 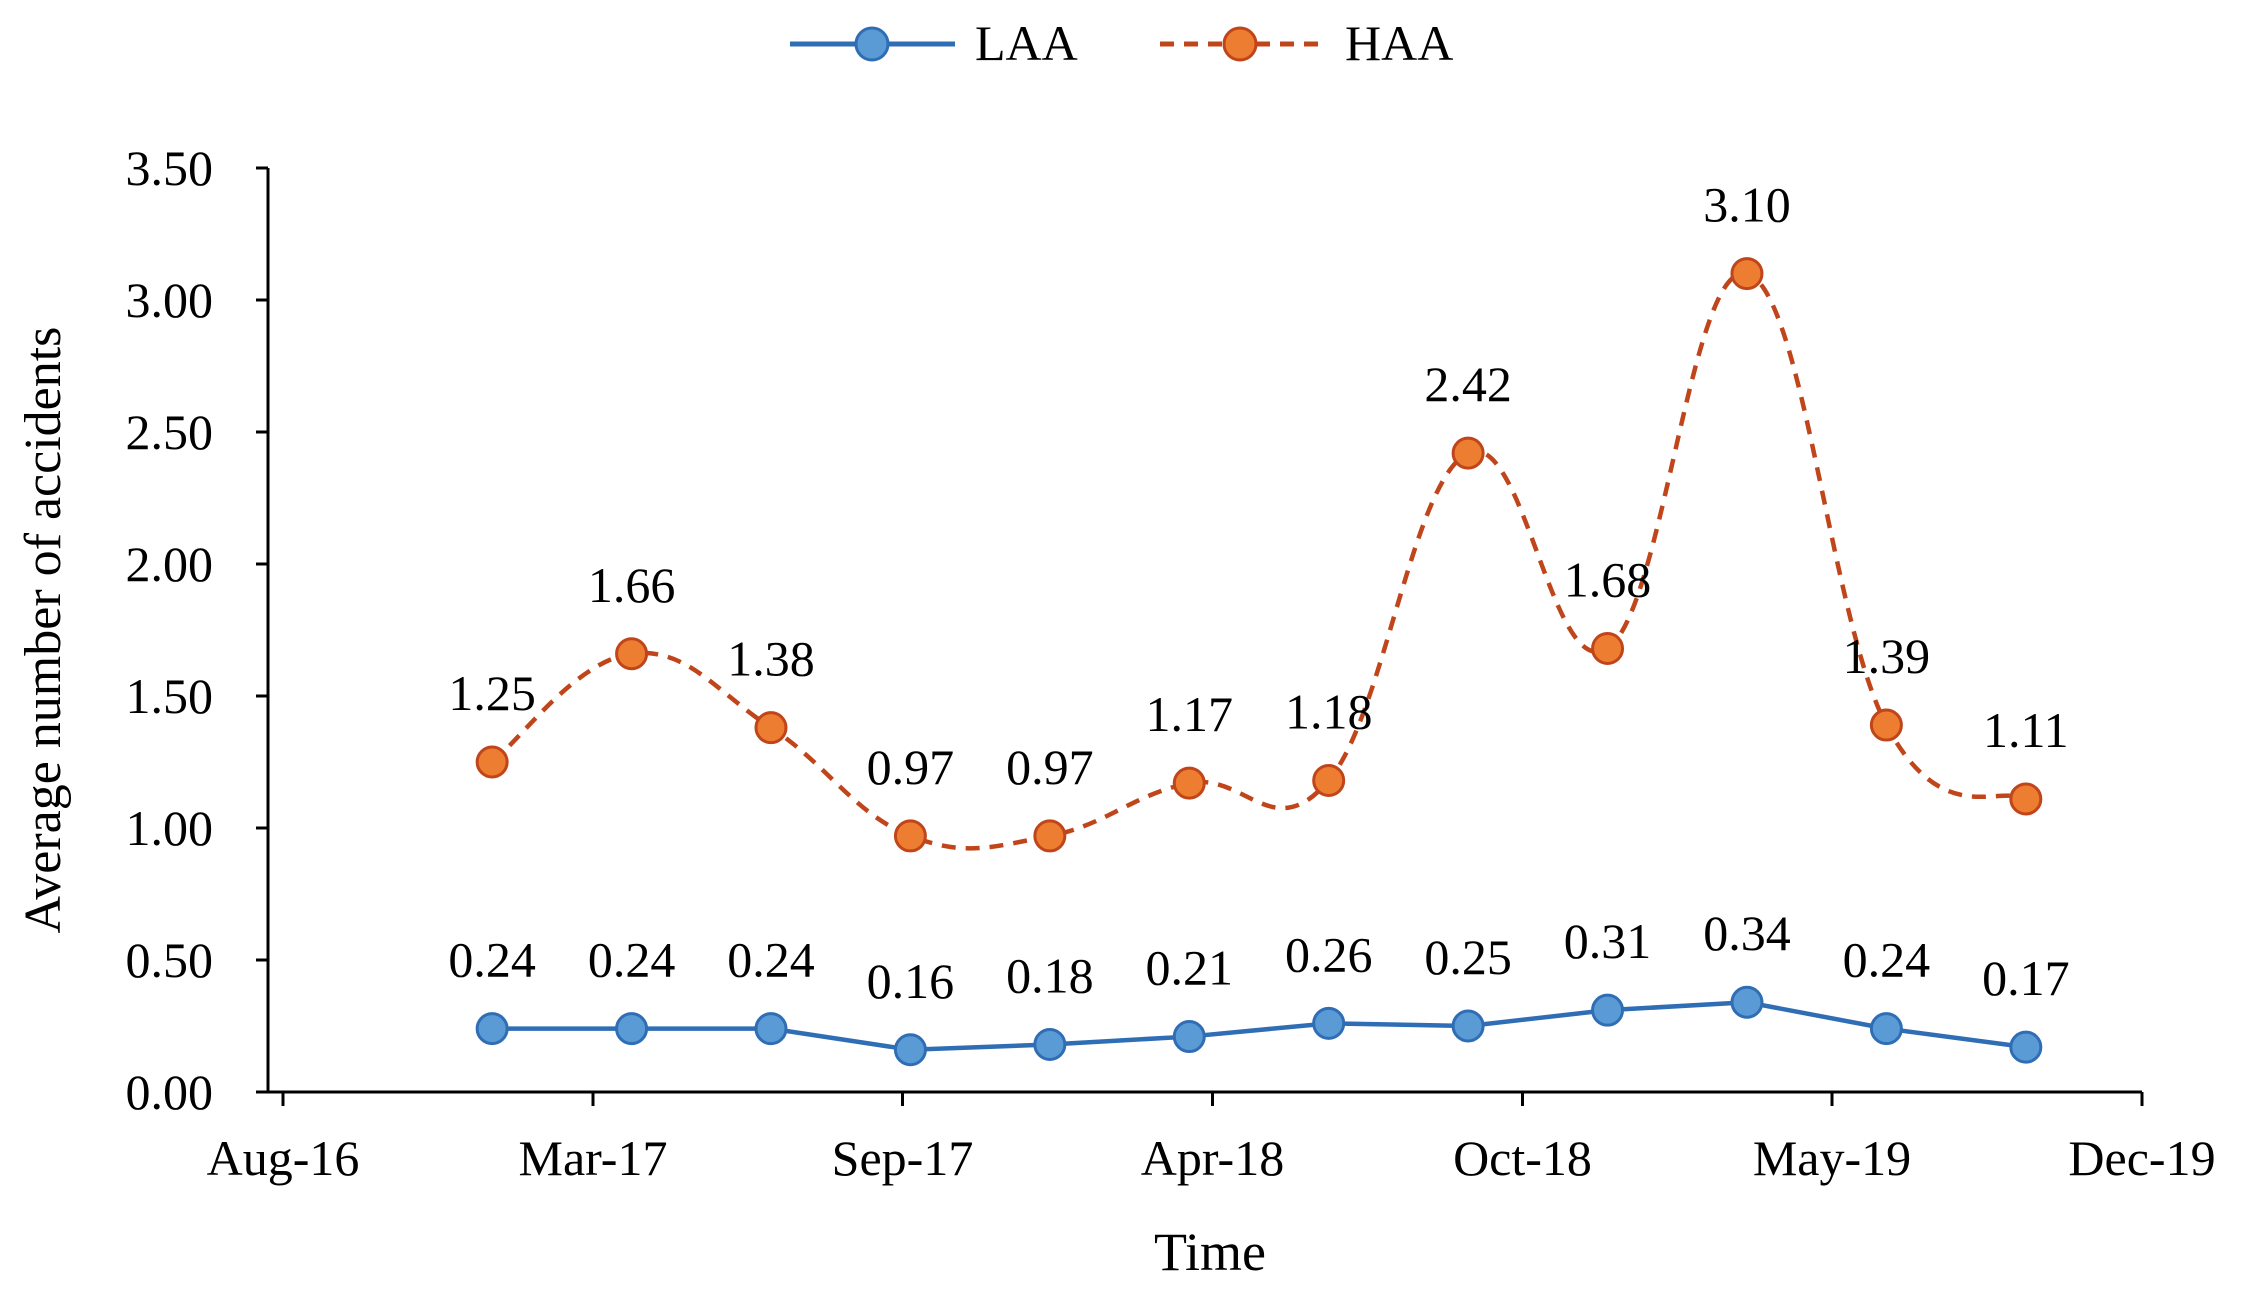 What do you see at coordinates (1259, 1026) in the screenshot?
I see `series-line-laa` at bounding box center [1259, 1026].